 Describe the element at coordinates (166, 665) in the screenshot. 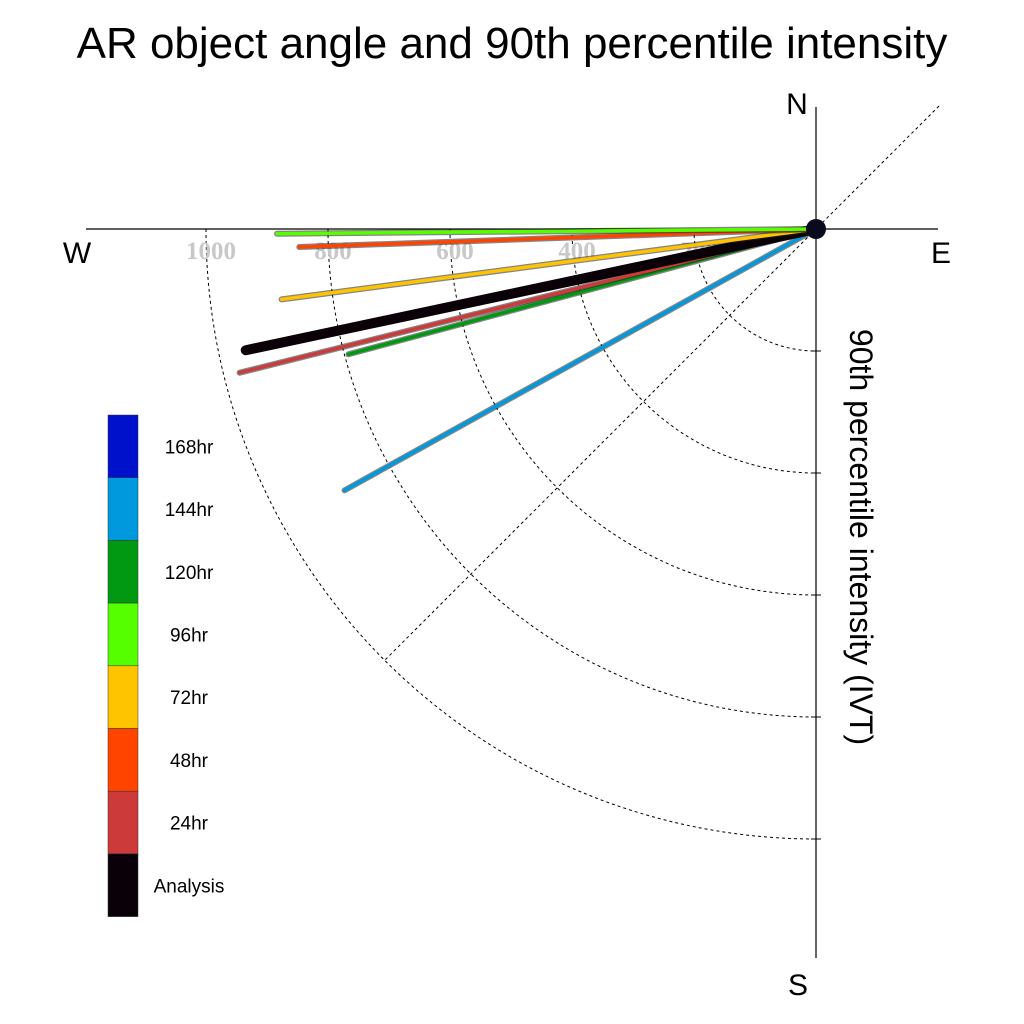

I see `legend: 168hr 144hr 120hr 96hr 72hr 48hr 24hr Analysis` at that location.